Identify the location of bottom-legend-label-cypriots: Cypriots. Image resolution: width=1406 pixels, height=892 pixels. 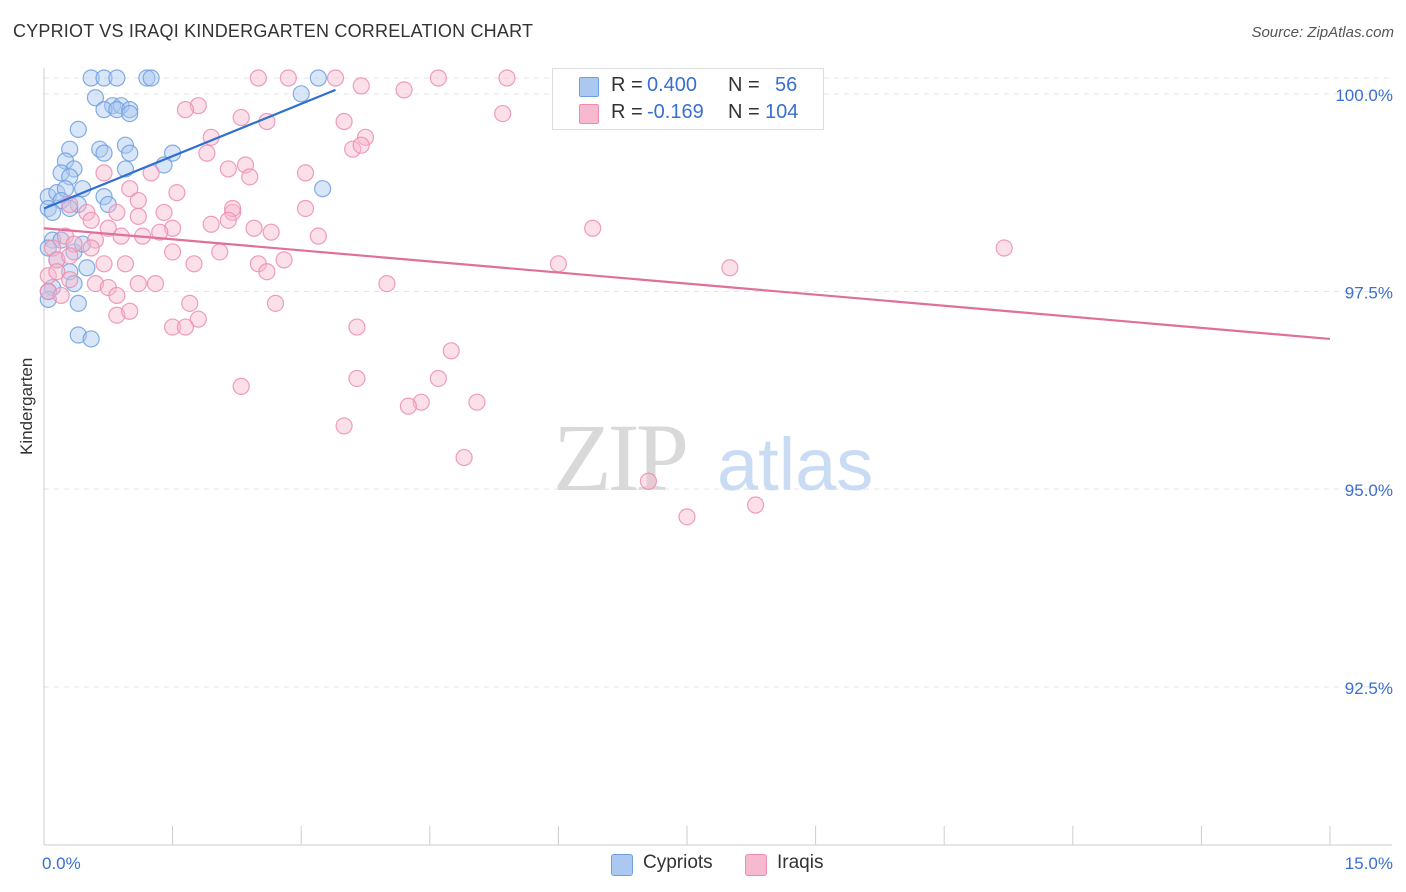
(678, 862).